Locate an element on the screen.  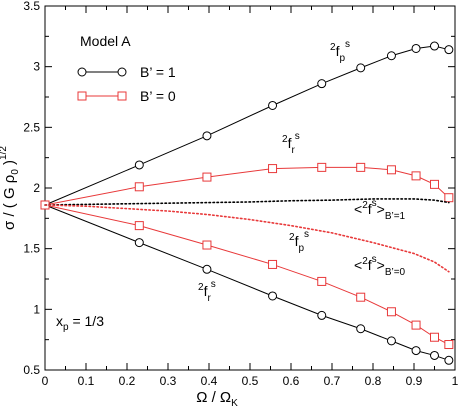
y-tick-label: 1 is located at coordinates (36, 309).